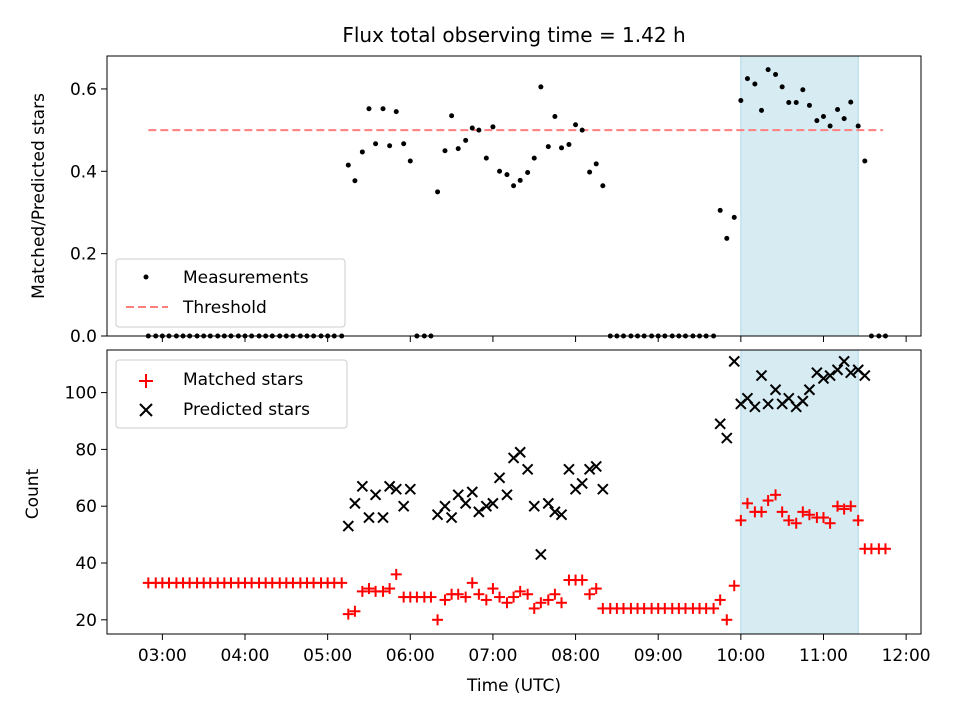 This screenshot has height=720, width=960. What do you see at coordinates (86, 564) in the screenshot?
I see `bottom-y-tick-label: 40` at bounding box center [86, 564].